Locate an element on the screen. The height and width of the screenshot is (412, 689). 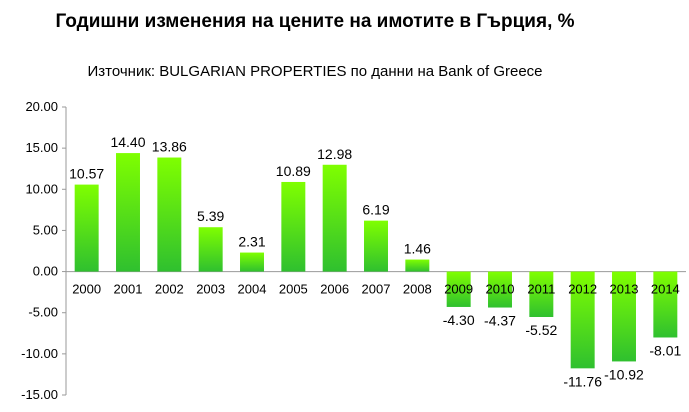
y-tick-label: -5.00 is located at coordinates (43, 312).